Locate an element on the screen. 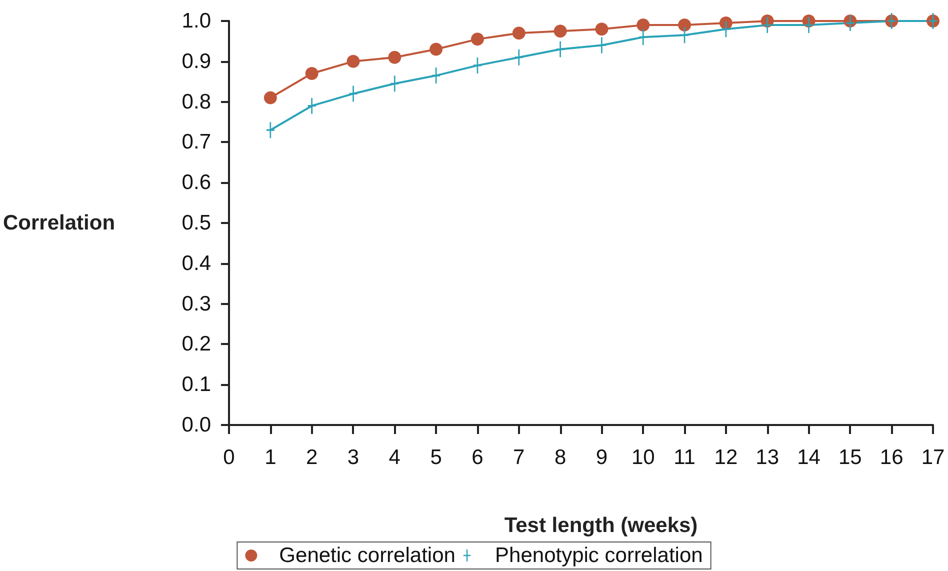 This screenshot has height=571, width=948. x-tick-label: 6 is located at coordinates (478, 457).